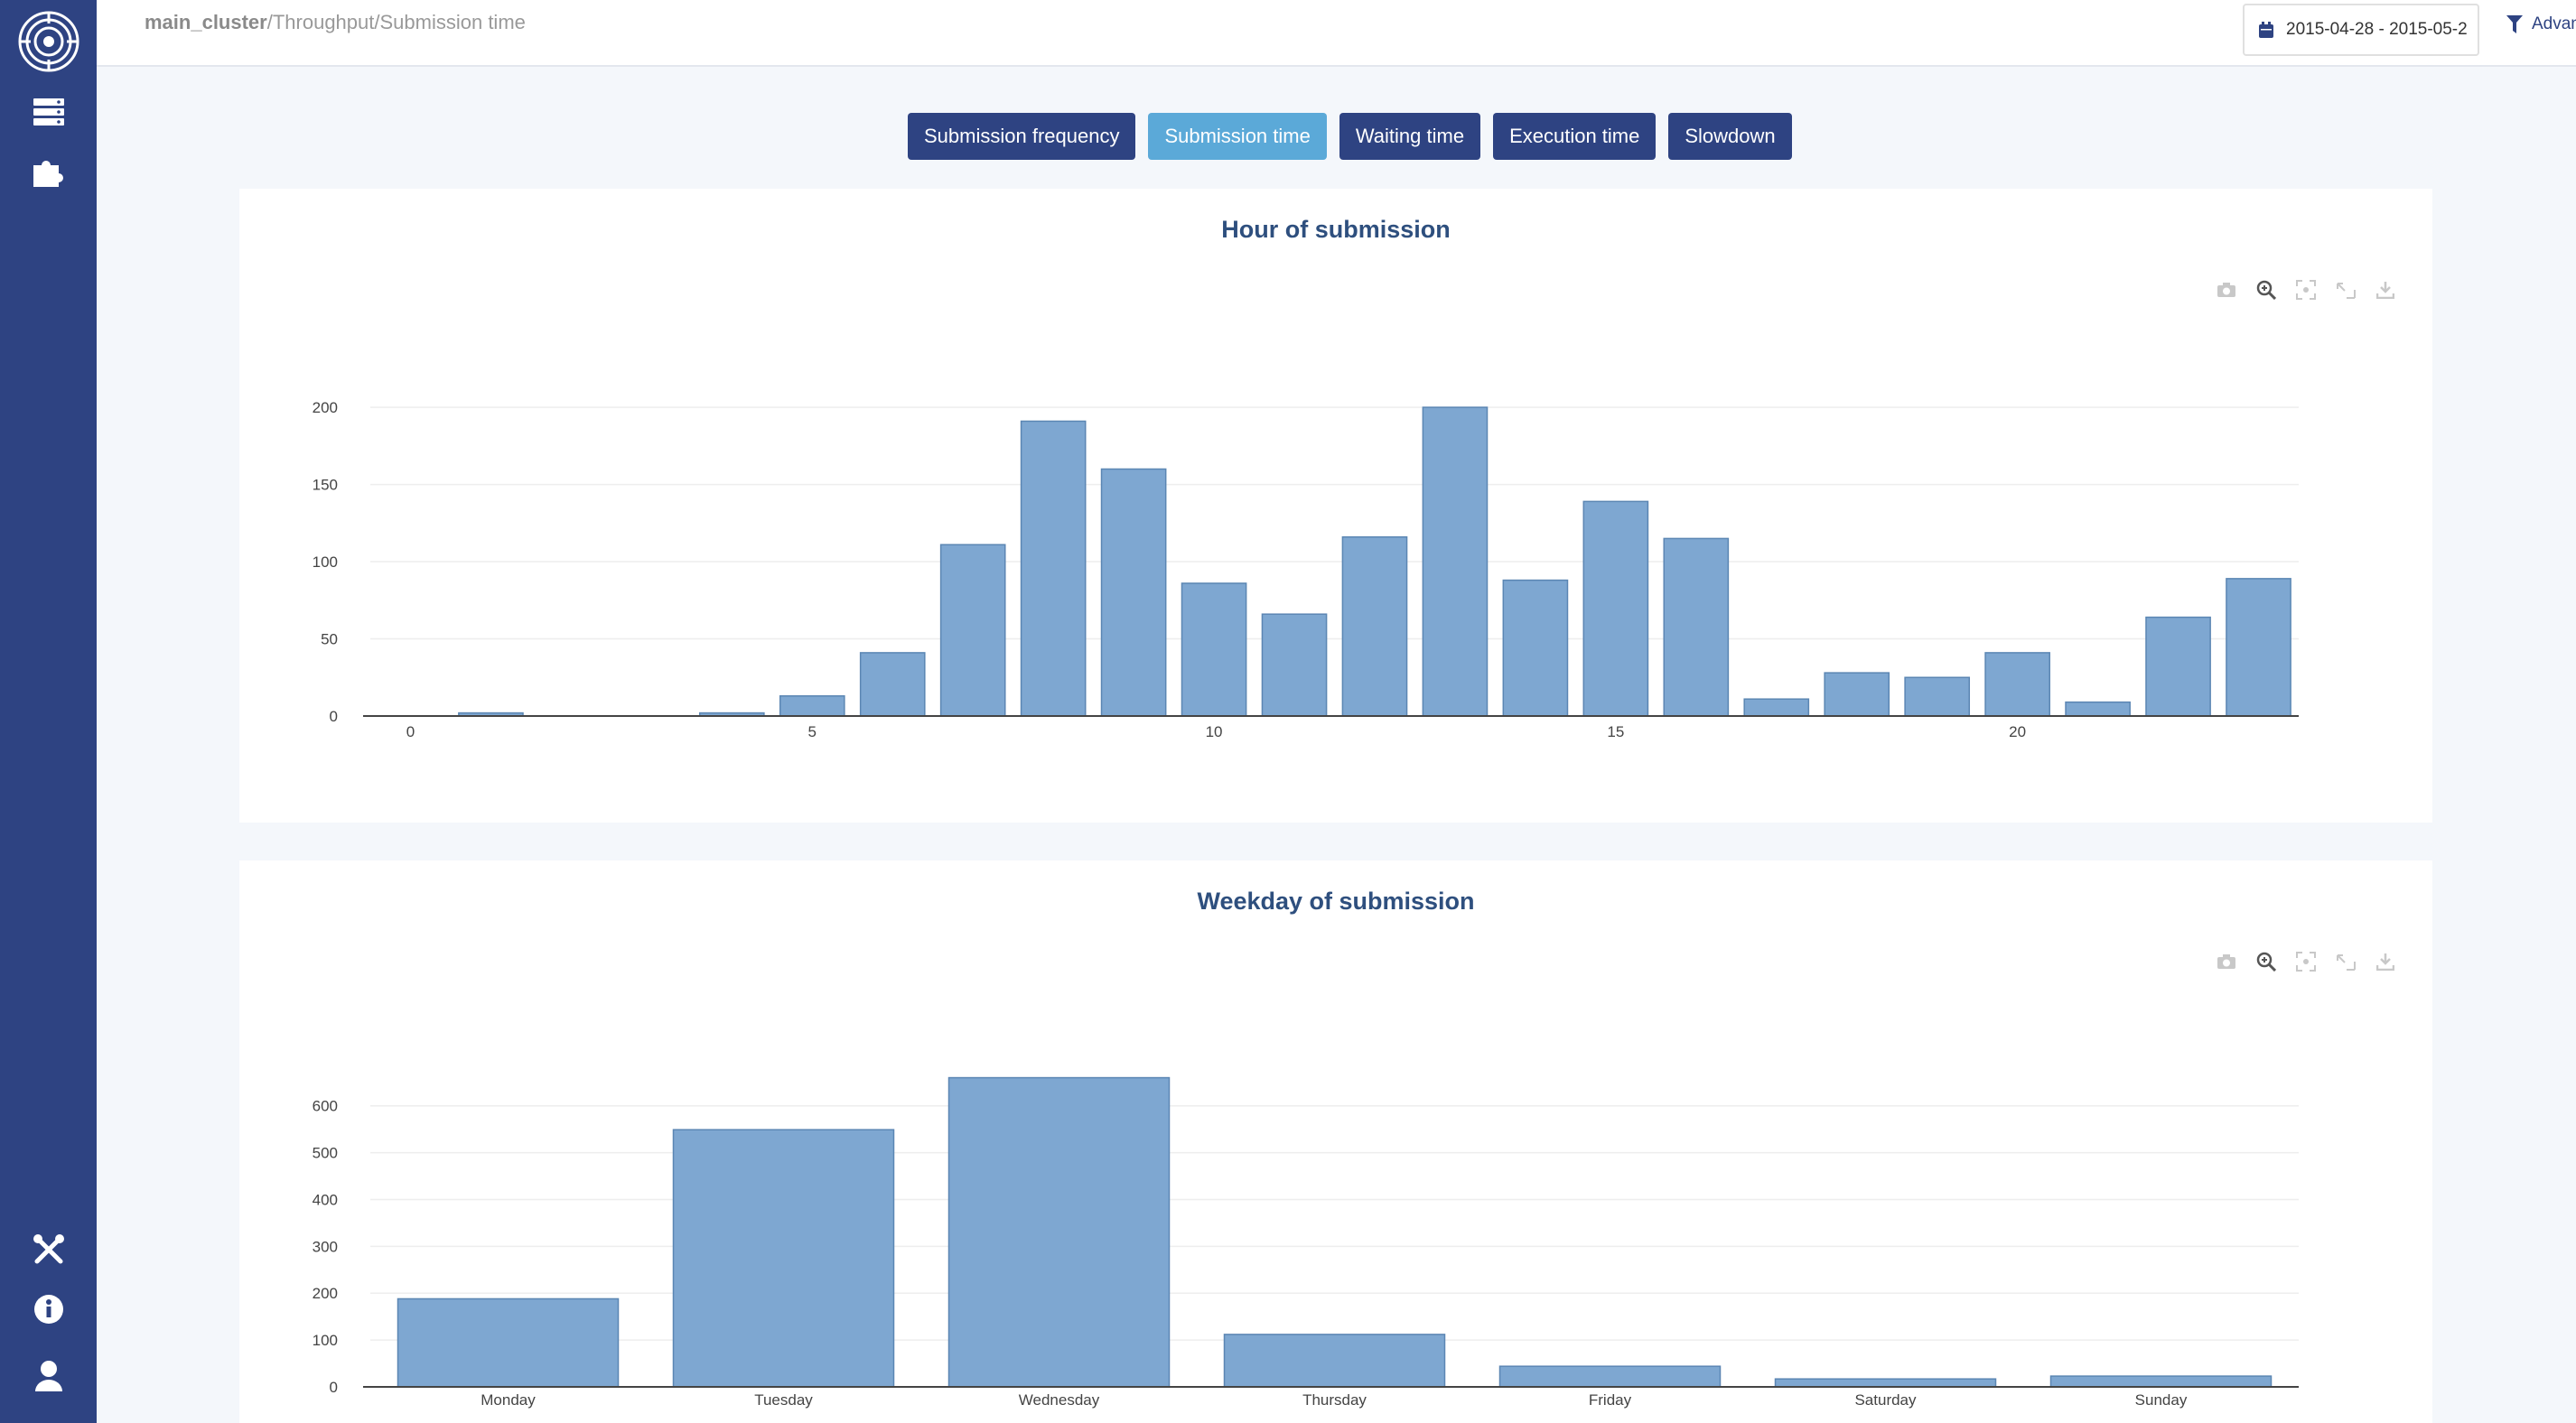 This screenshot has width=2576, height=1423. Describe the element at coordinates (410, 731) in the screenshot. I see `x-tick-label: 0` at that location.